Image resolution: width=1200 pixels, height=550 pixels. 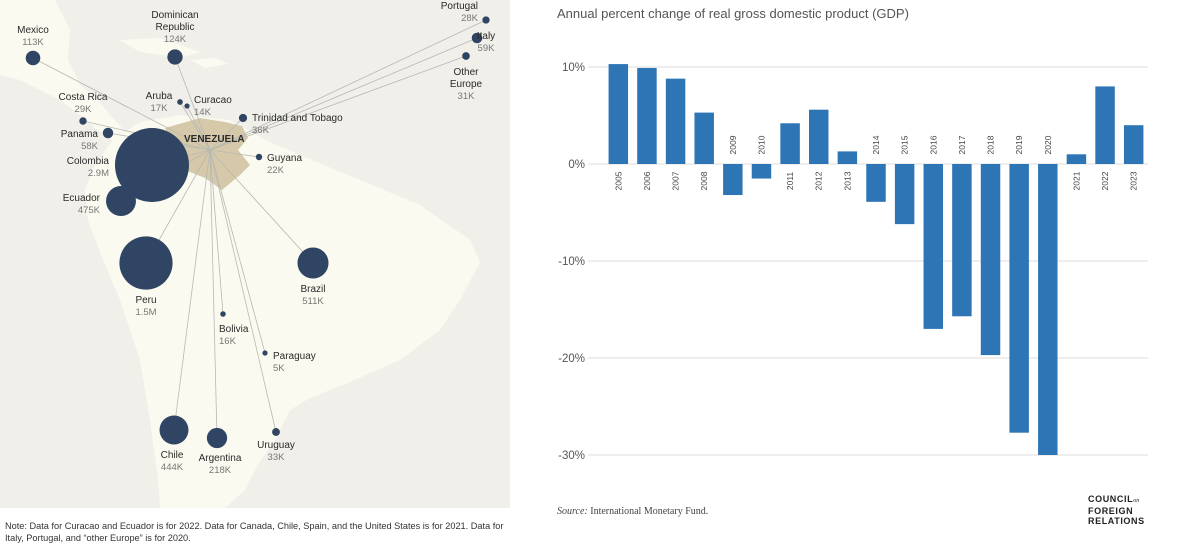 What do you see at coordinates (228, 341) in the screenshot?
I see `value-bolivia: 16K` at bounding box center [228, 341].